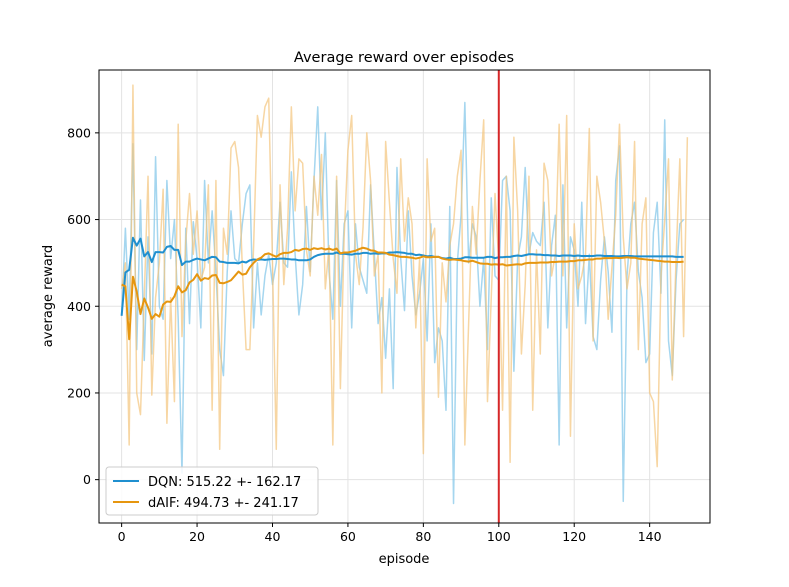  Describe the element at coordinates (650, 536) in the screenshot. I see `x-tick-label: 140` at that location.